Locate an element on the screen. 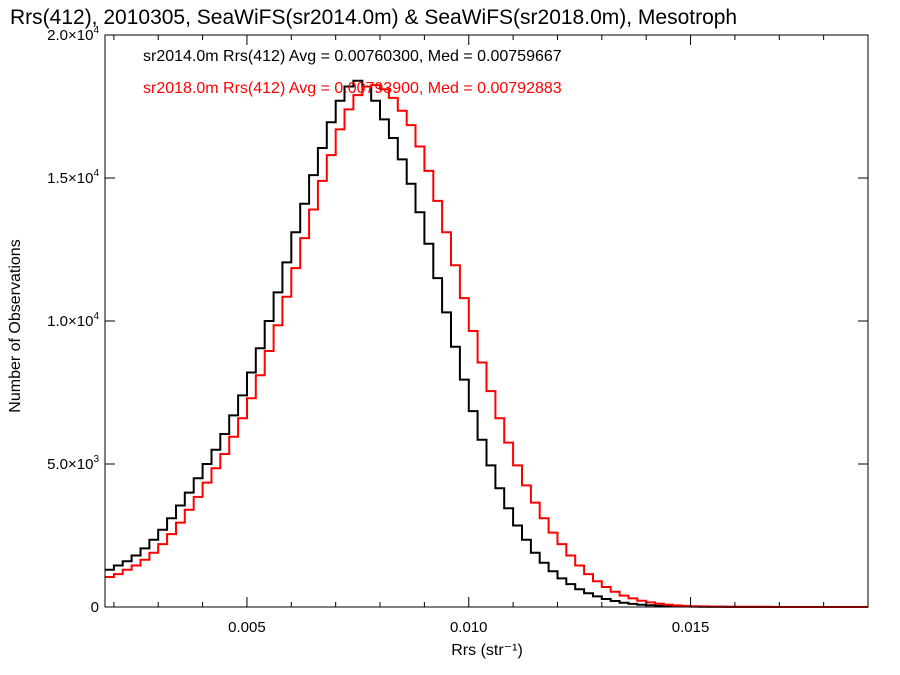  y-tick-label-3: 1.5×10⁴ is located at coordinates (73, 177).